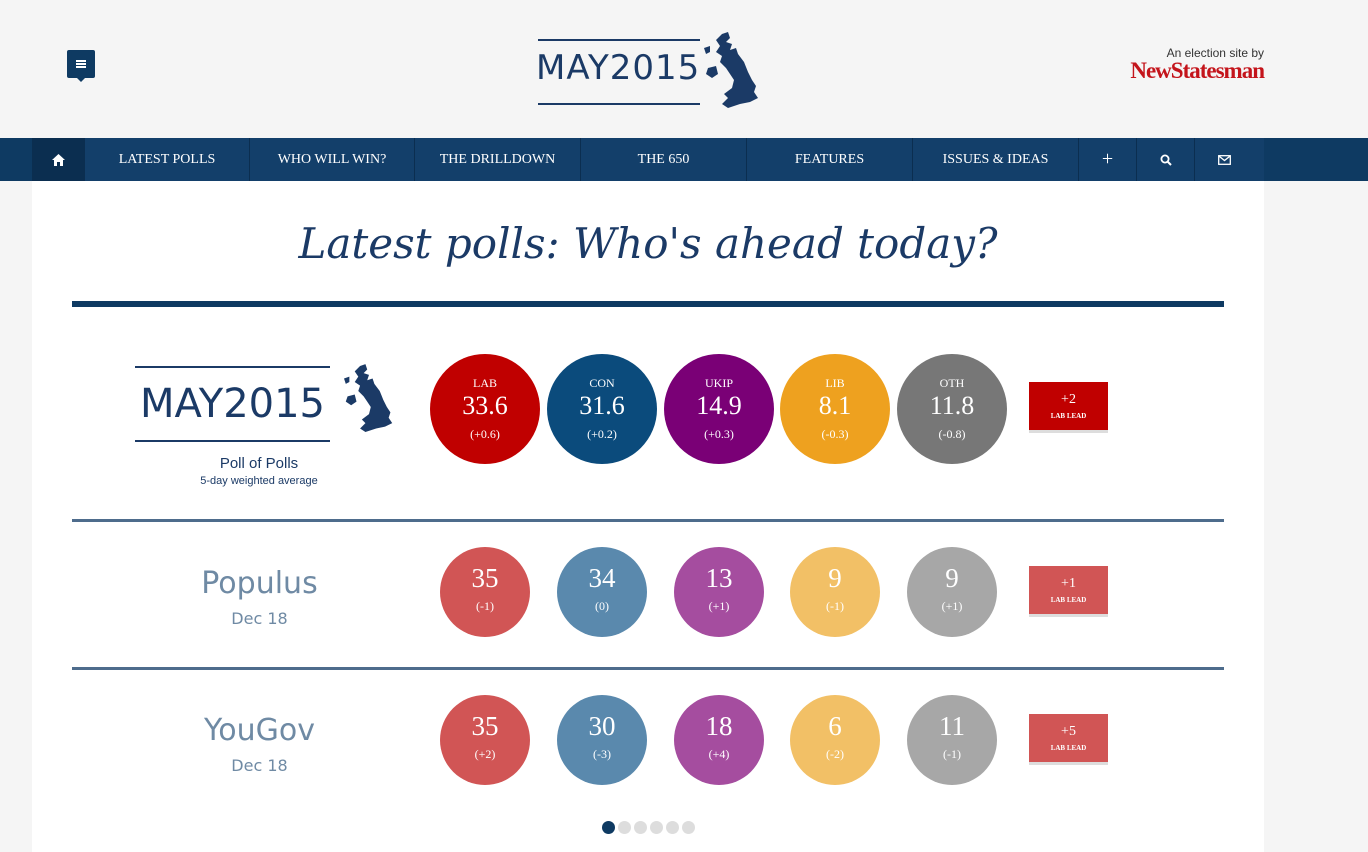  Describe the element at coordinates (648, 827) in the screenshot. I see `carousel-pagination` at that location.